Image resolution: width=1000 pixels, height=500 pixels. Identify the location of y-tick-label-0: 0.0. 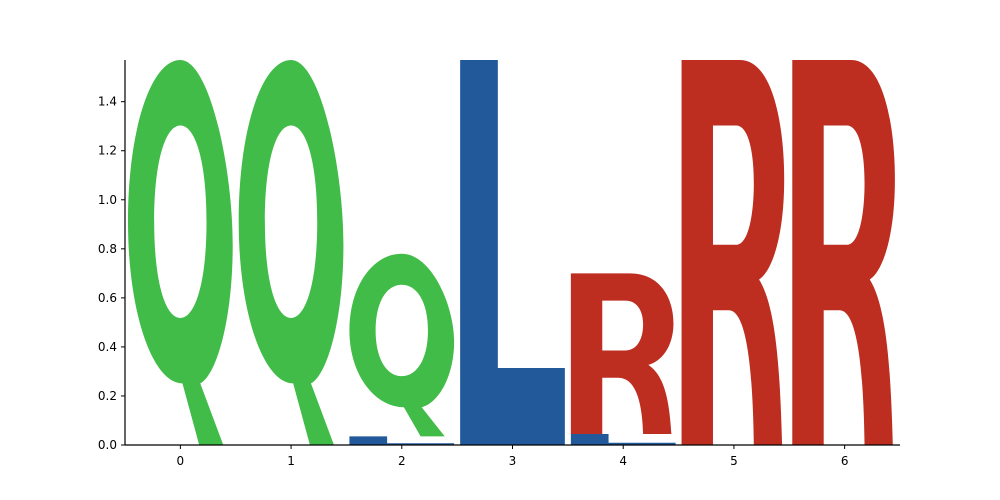
(107, 445).